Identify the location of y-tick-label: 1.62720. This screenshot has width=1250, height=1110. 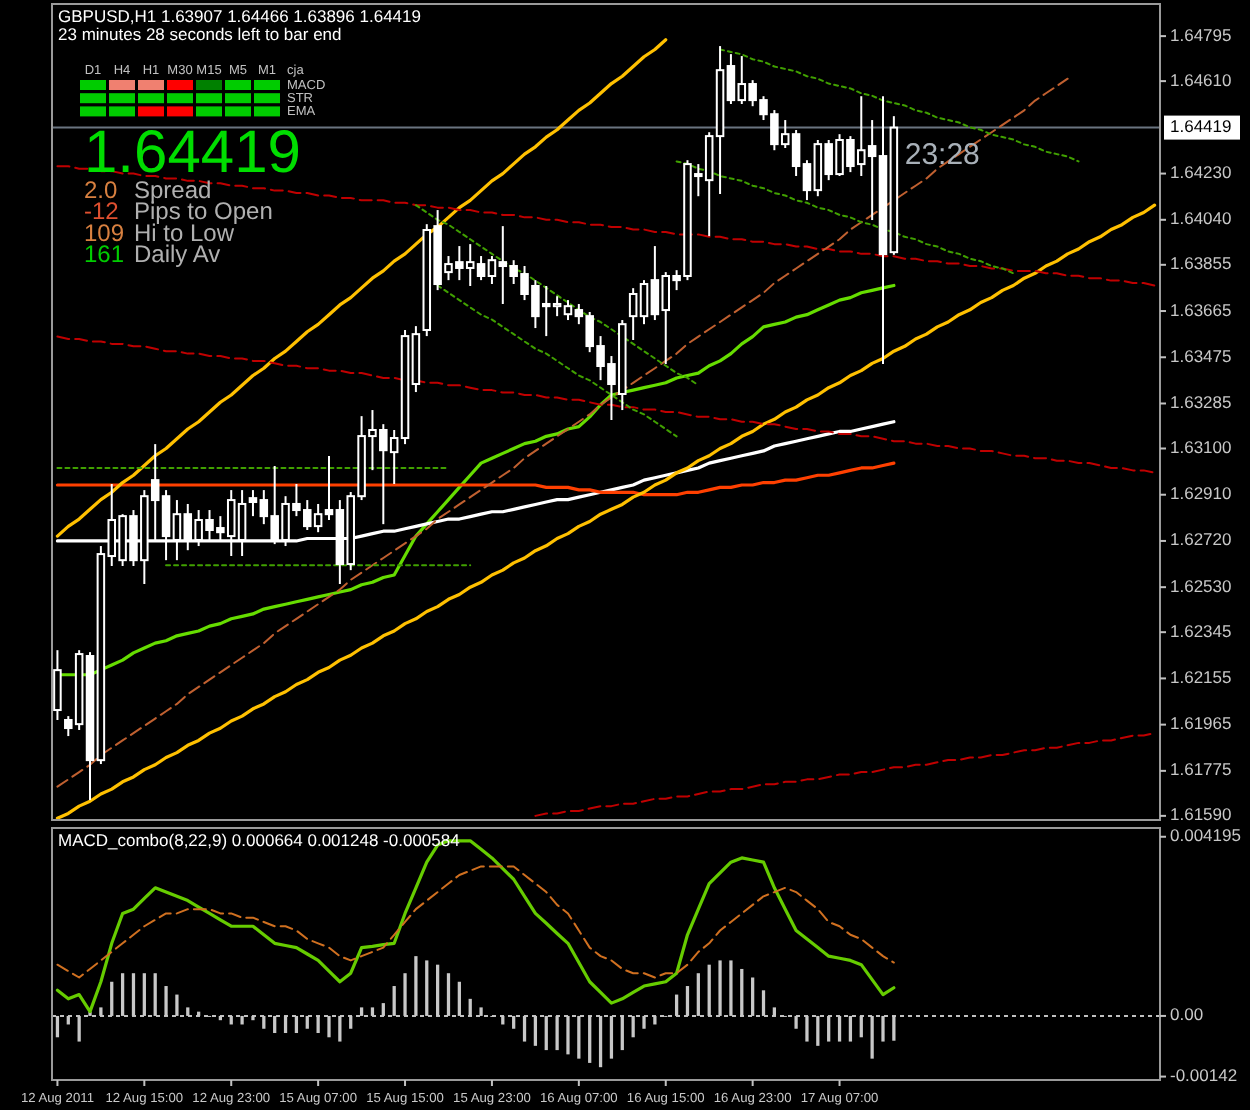
(1201, 539).